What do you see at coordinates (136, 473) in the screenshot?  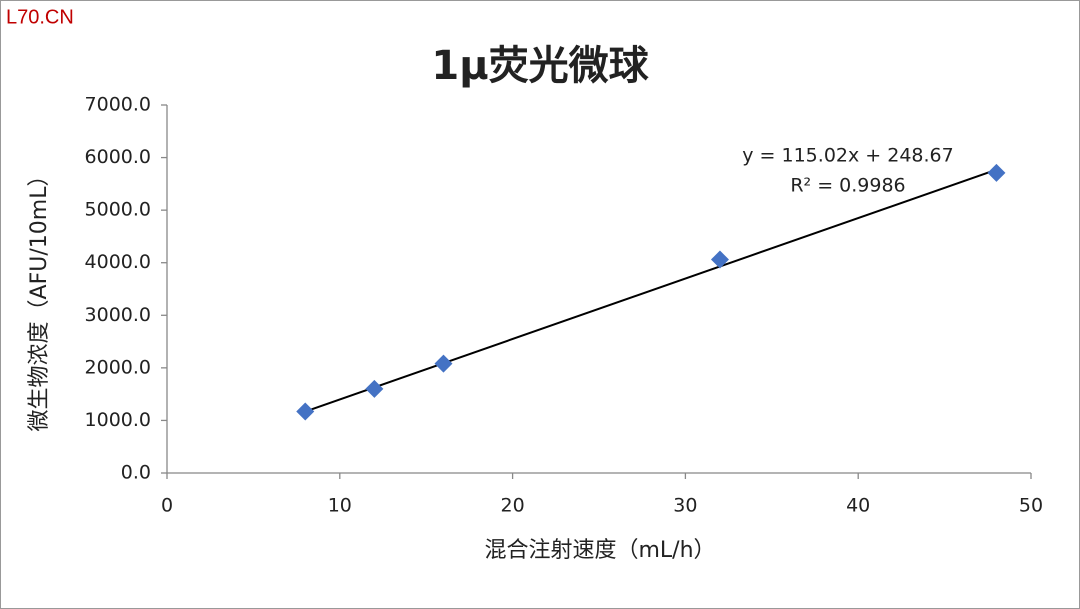 I see `y-tick-label: 0.0` at bounding box center [136, 473].